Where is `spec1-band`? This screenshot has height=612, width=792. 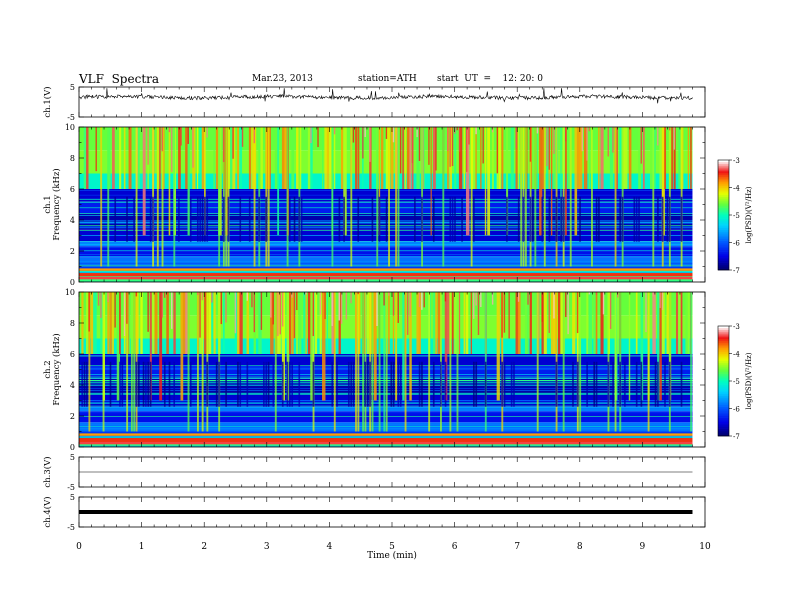 spec1-band is located at coordinates (386, 262).